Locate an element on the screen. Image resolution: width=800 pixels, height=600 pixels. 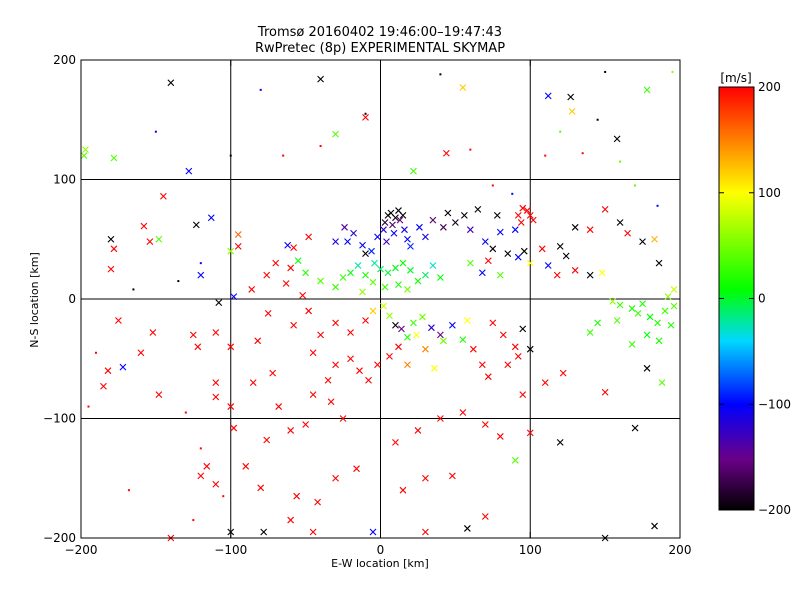
colorbar-tick-label: −100 is located at coordinates (774, 404).